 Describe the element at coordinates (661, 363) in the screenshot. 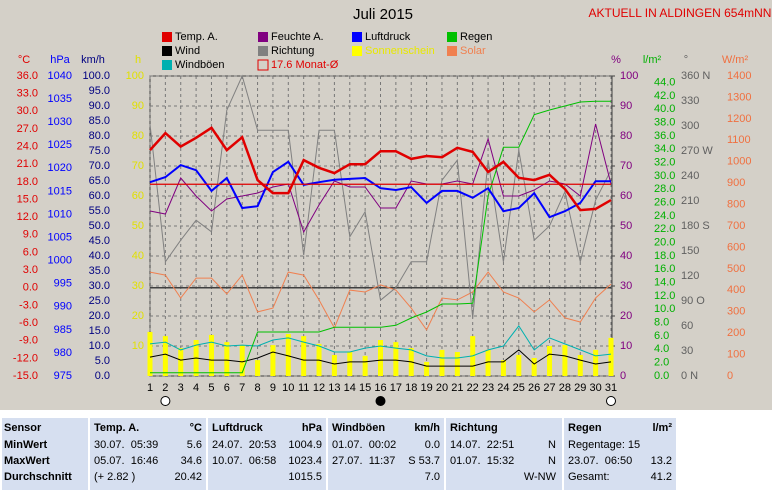

I see `y-tick-label: 2.0` at that location.